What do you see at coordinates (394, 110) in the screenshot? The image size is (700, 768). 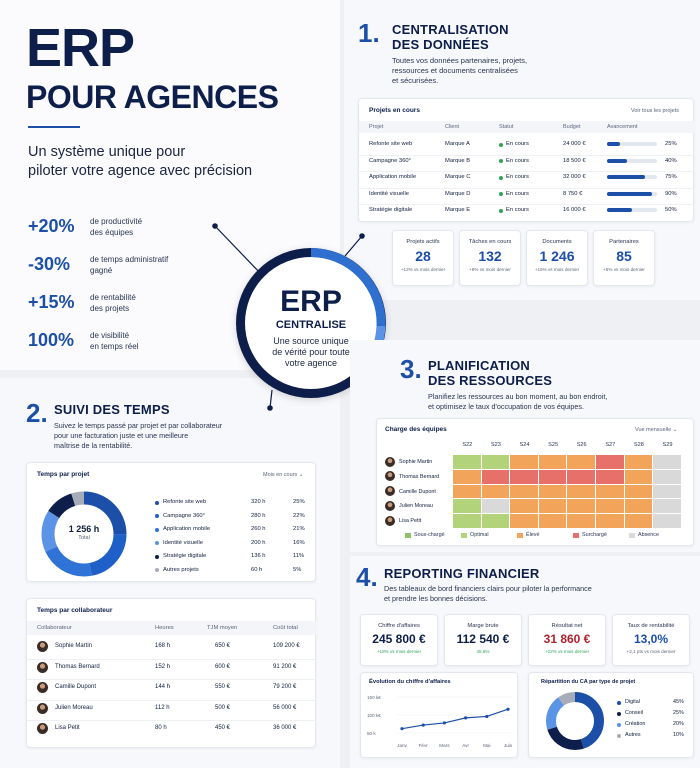 I see `projects-table-title: Projets en cours` at bounding box center [394, 110].